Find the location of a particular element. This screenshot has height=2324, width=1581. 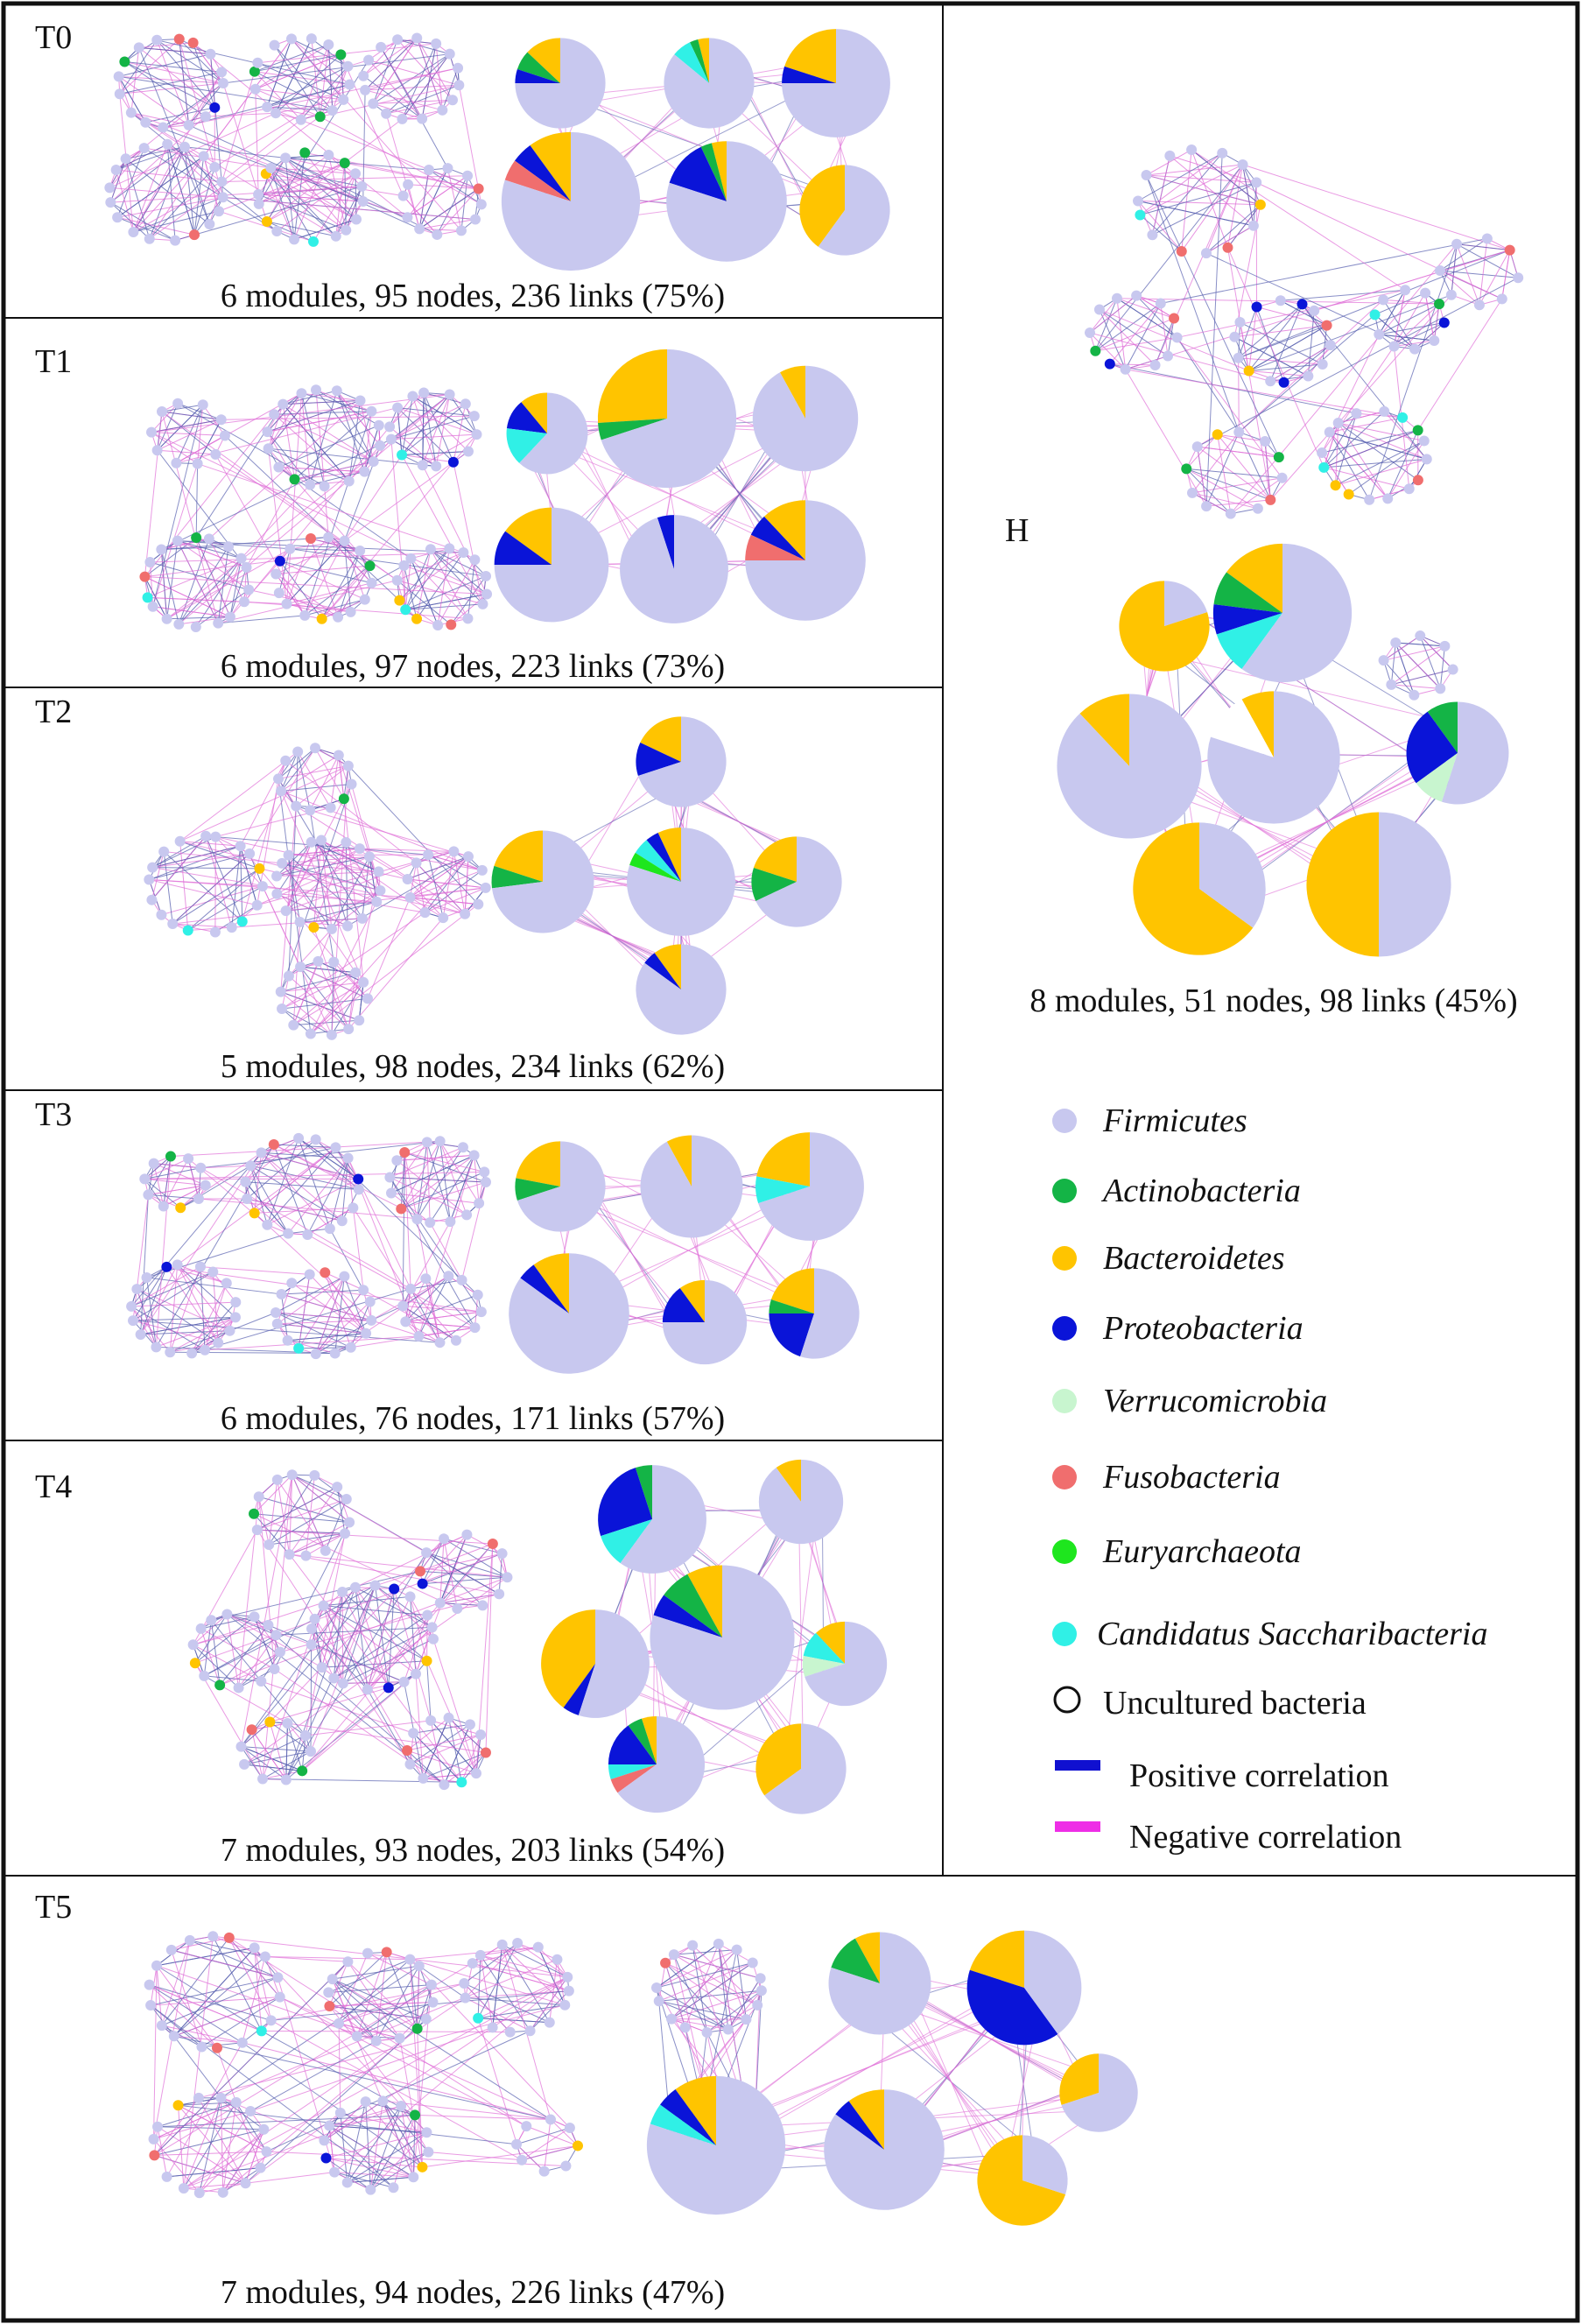

pie-slice-actinobacteria is located at coordinates (1247, 592).